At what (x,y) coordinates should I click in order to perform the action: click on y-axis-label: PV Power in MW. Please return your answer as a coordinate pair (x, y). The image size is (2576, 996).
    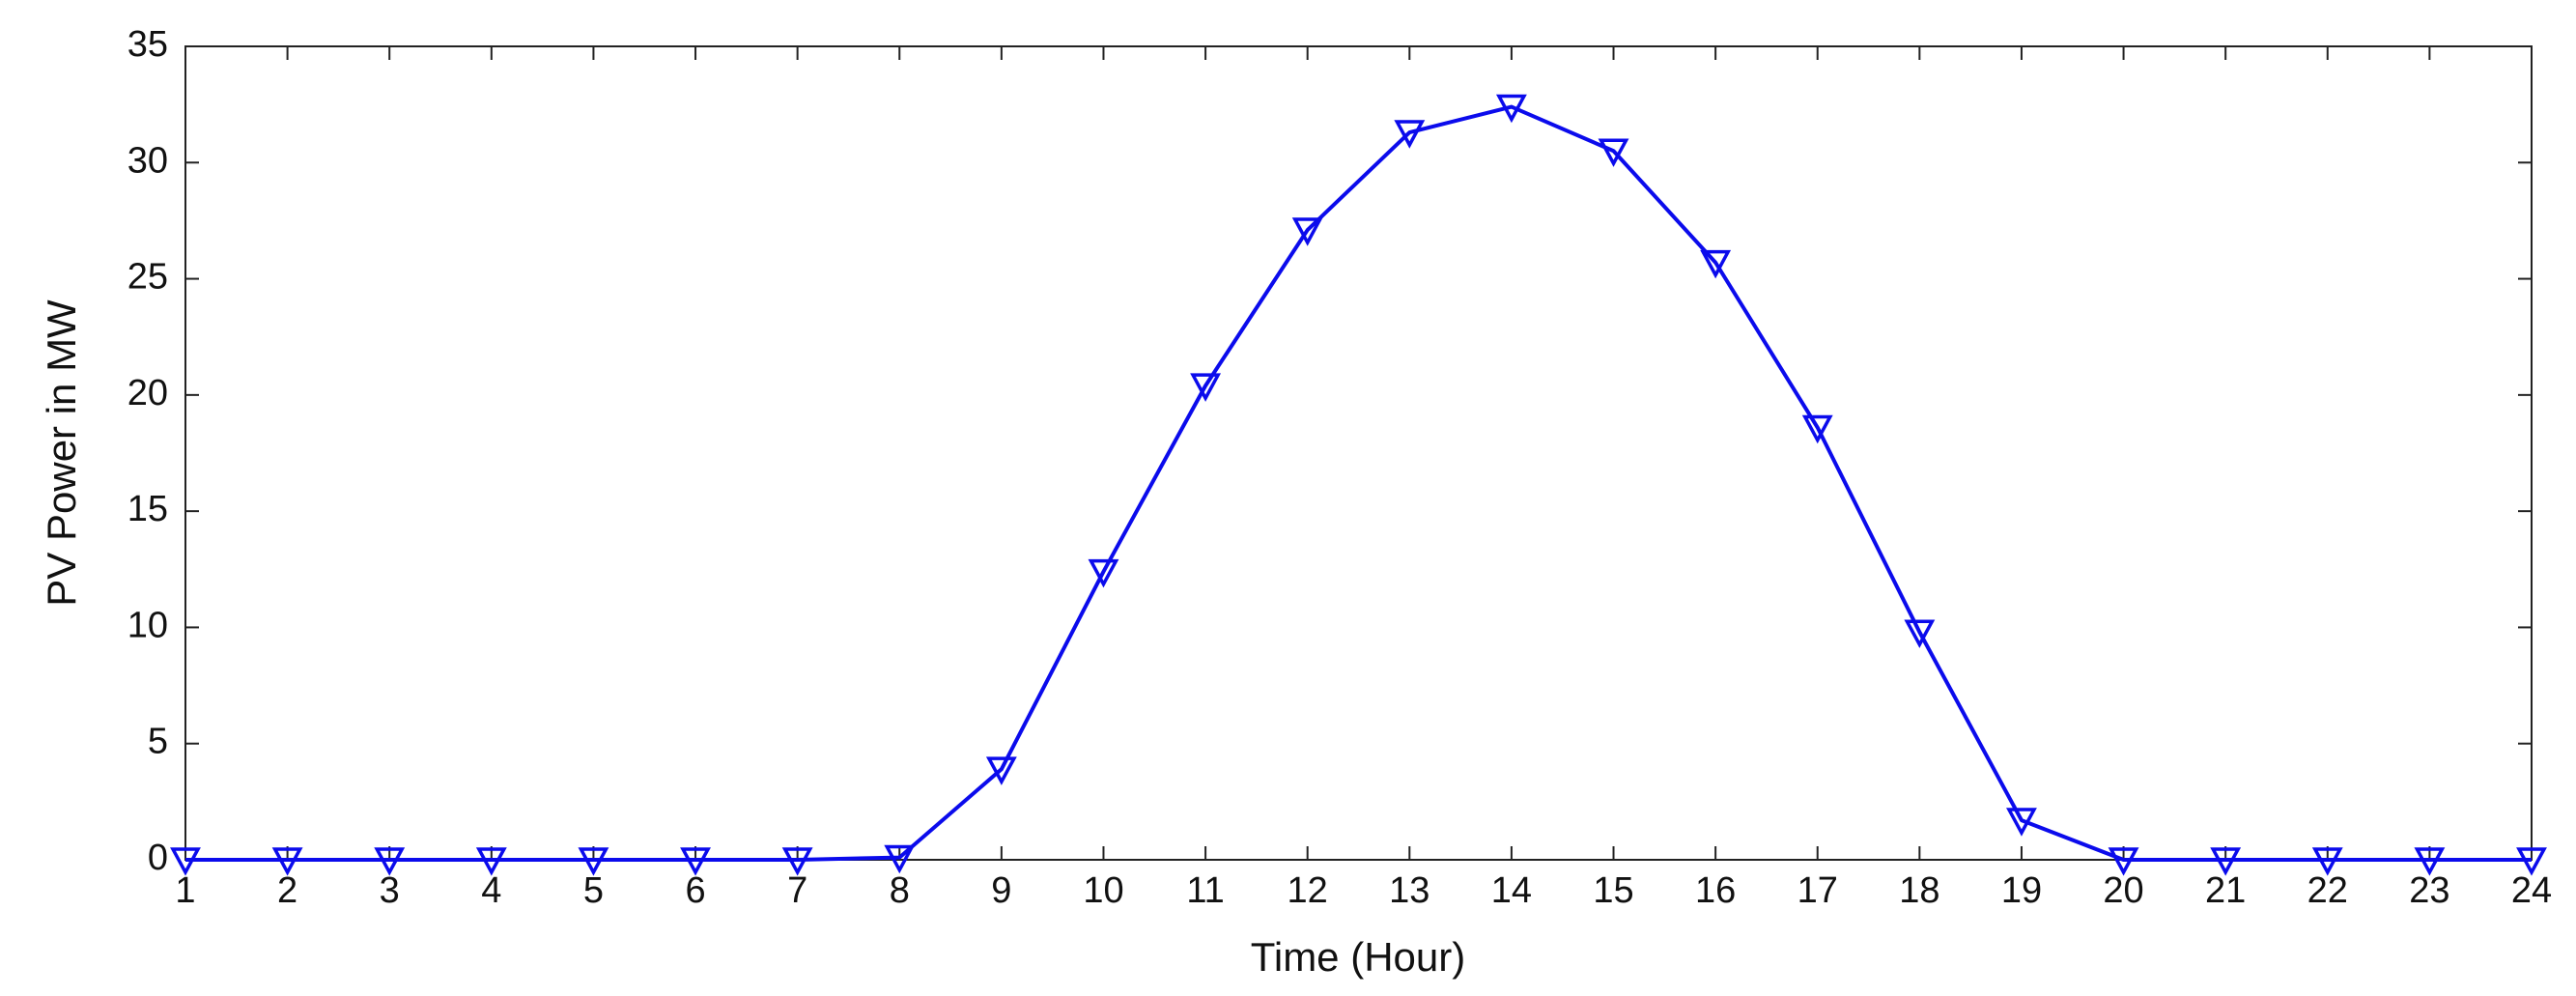
    Looking at the image, I should click on (61, 453).